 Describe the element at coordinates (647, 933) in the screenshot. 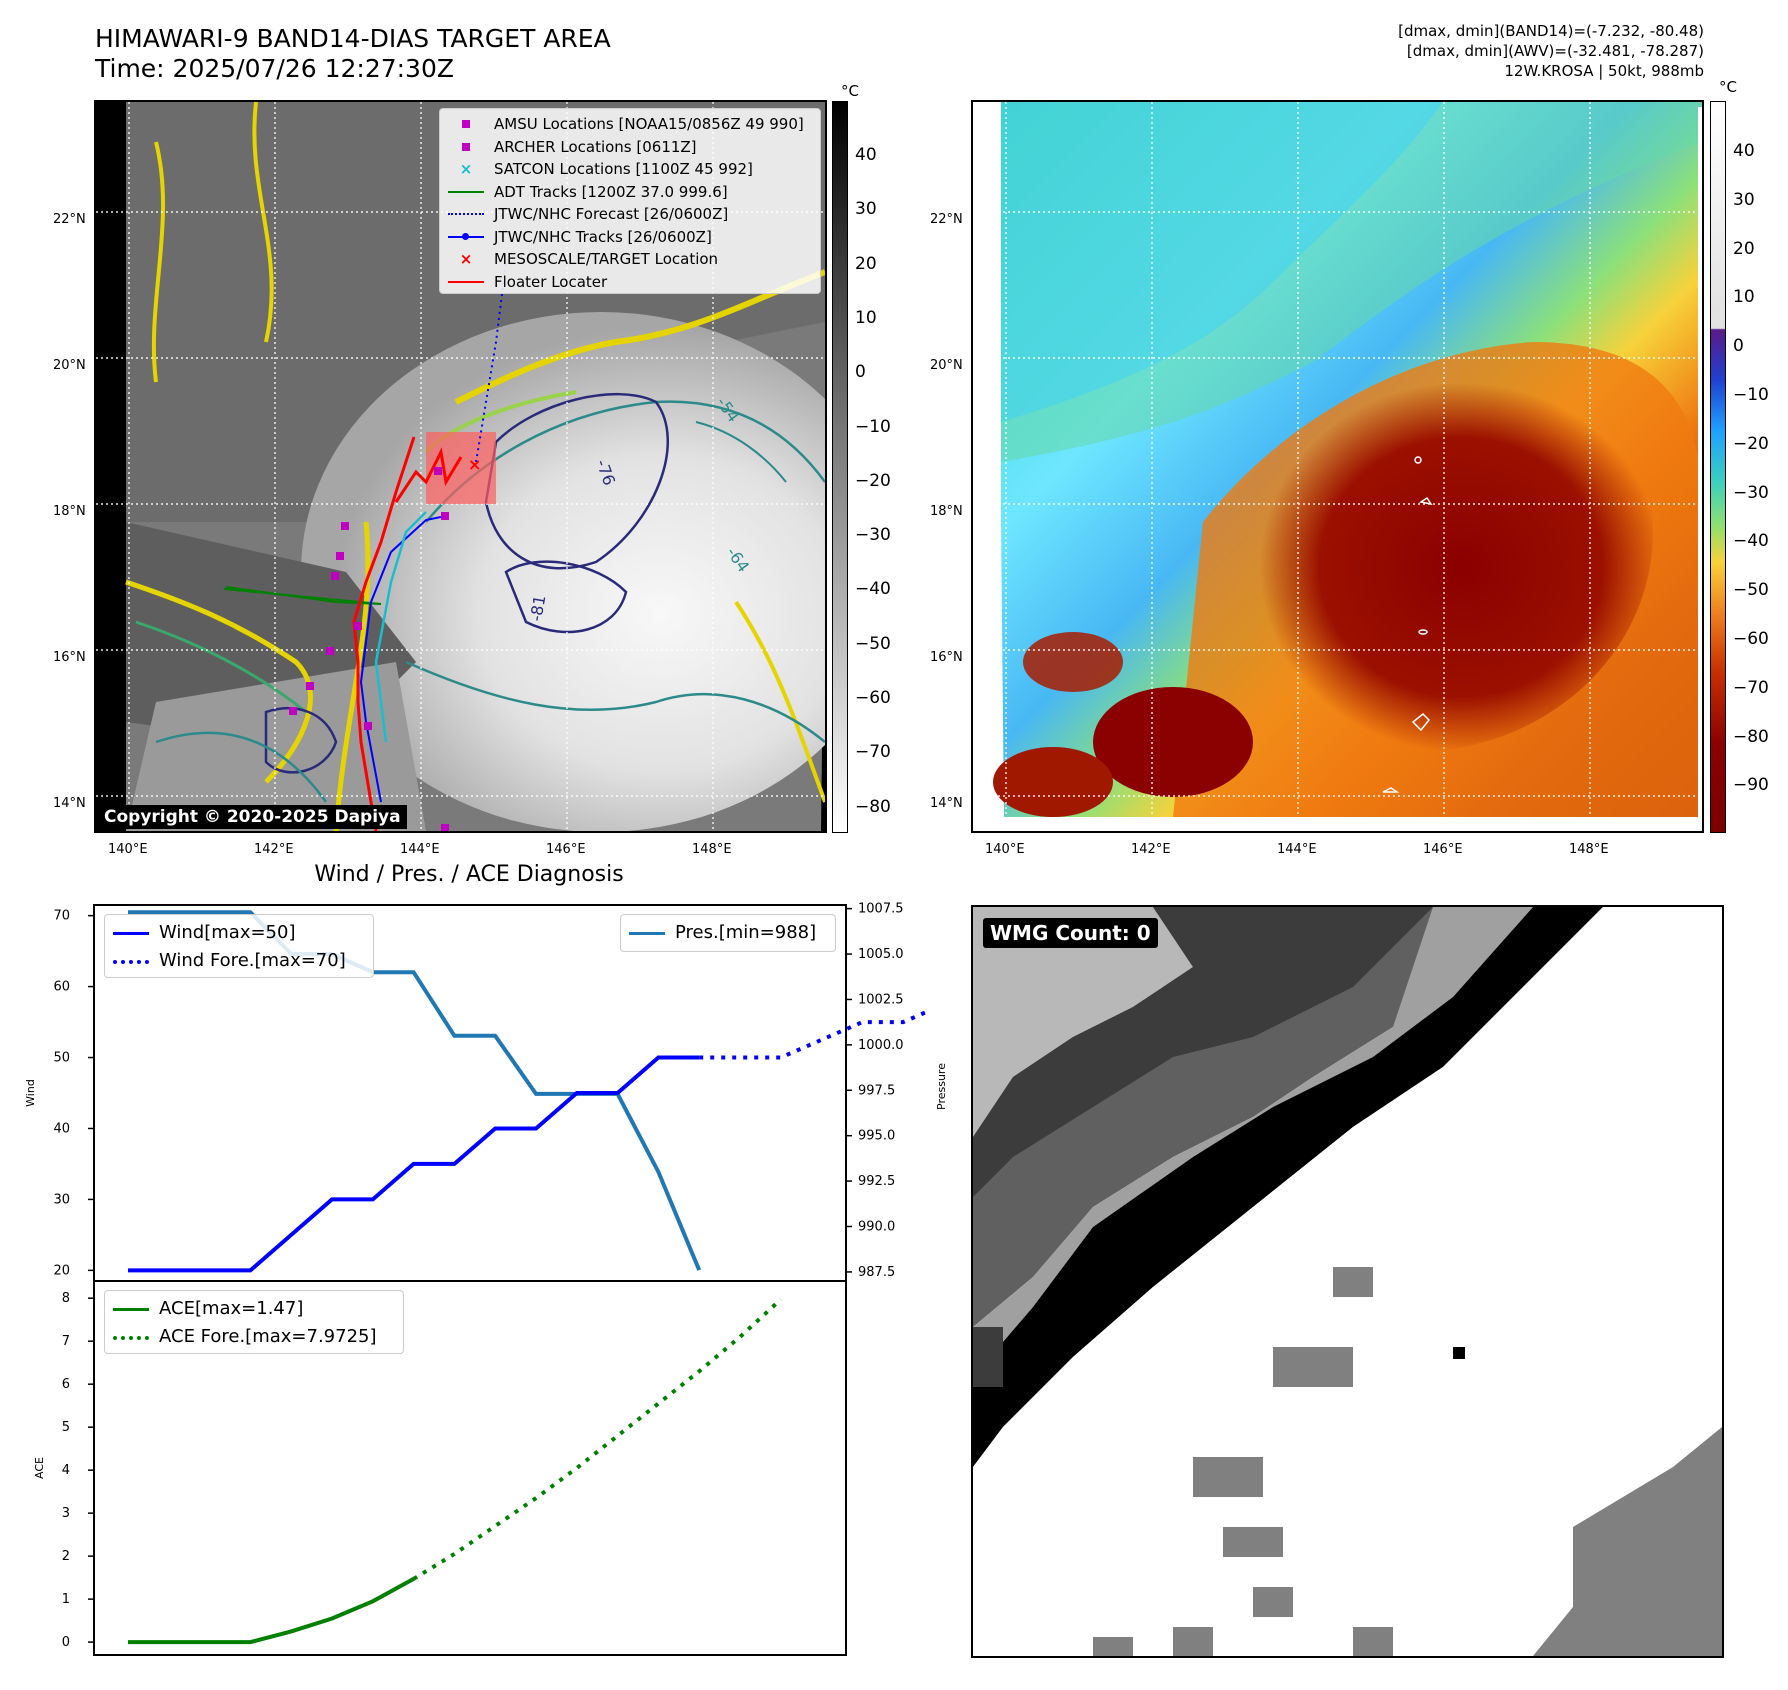

I see `steelblue-line-icon` at that location.